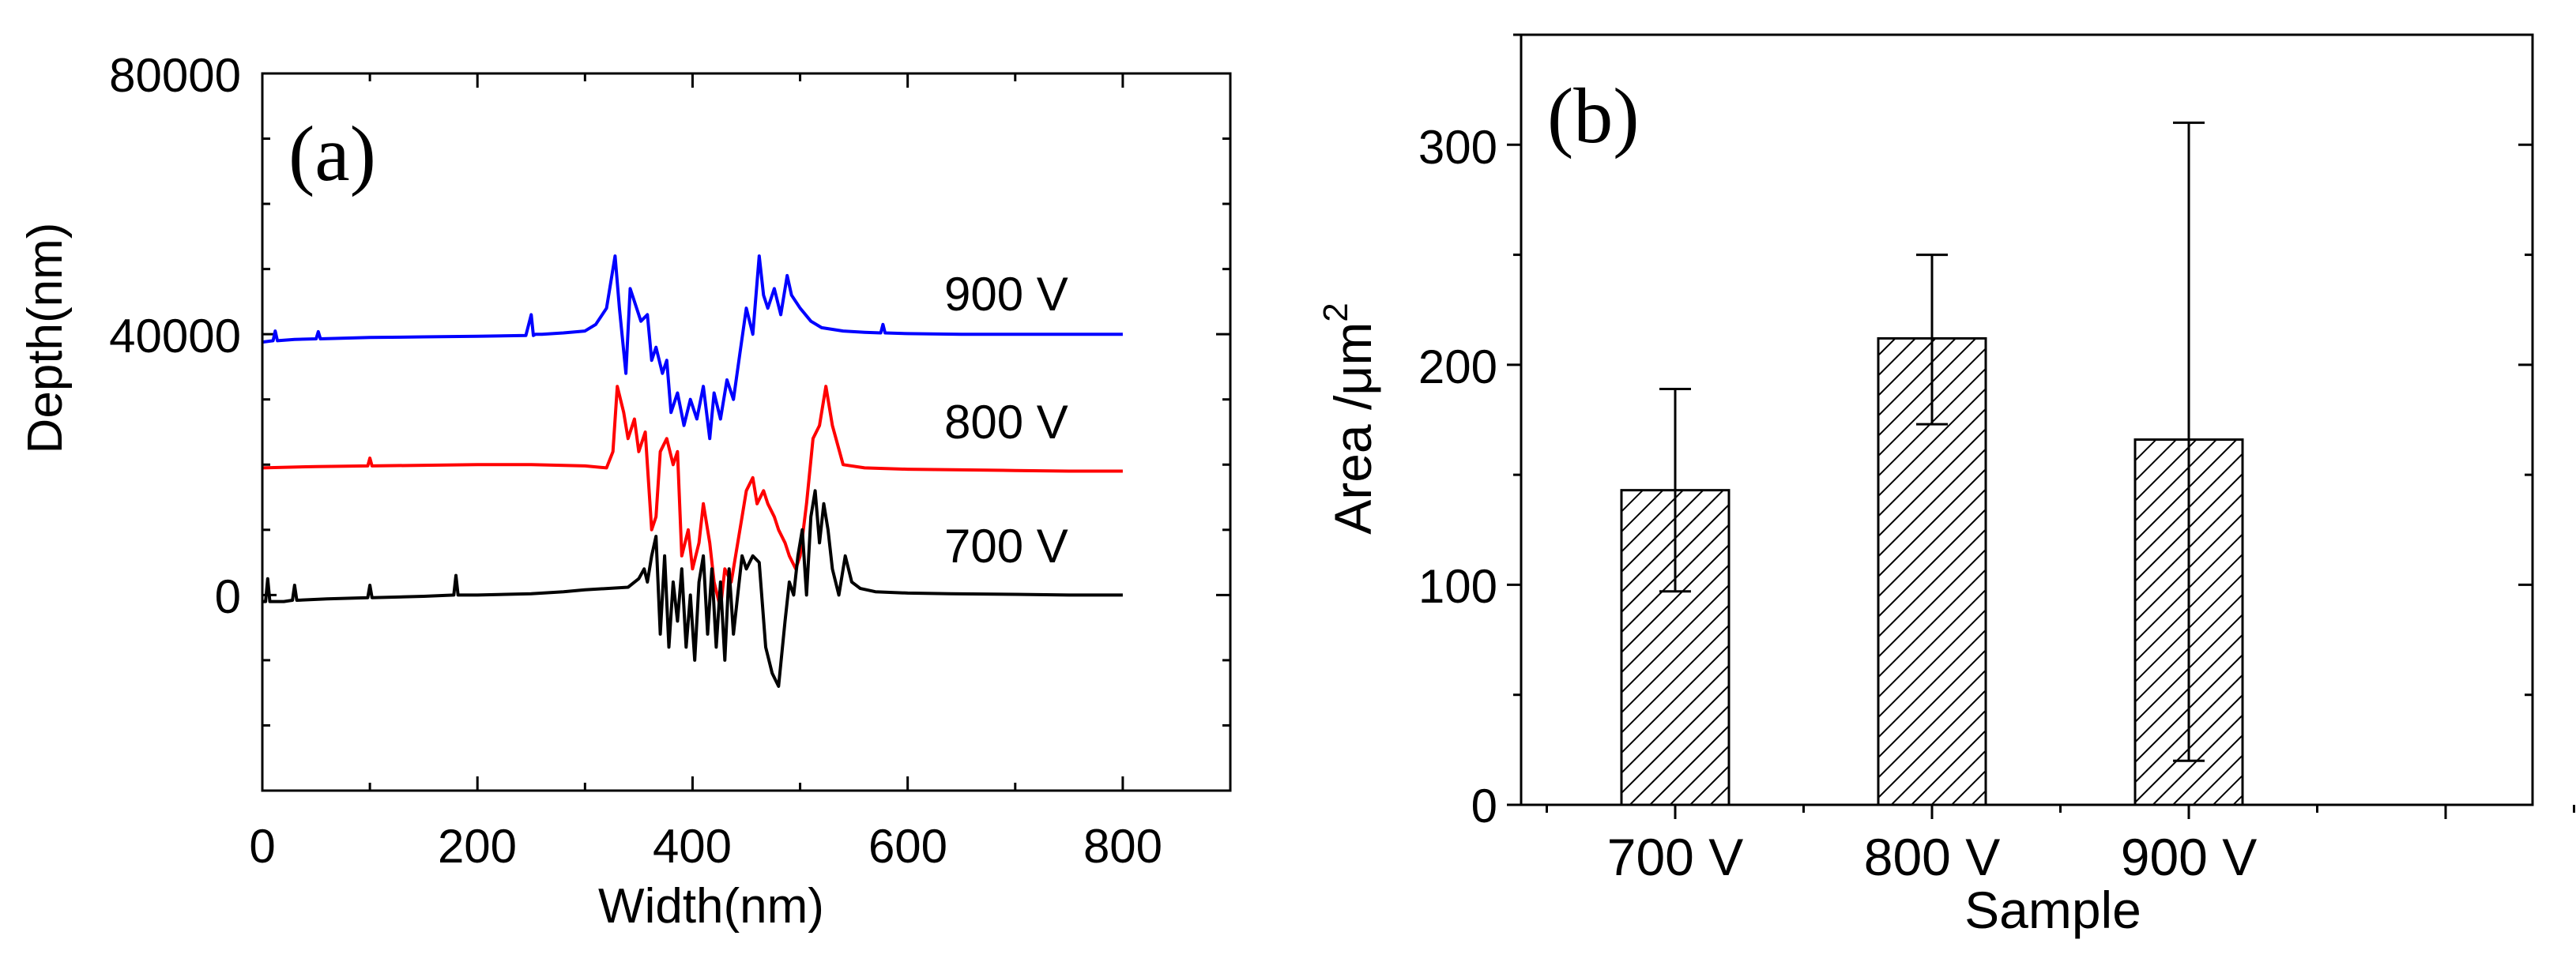  What do you see at coordinates (1593, 116) in the screenshot?
I see `chart-b-panel-label: (b)` at bounding box center [1593, 116].